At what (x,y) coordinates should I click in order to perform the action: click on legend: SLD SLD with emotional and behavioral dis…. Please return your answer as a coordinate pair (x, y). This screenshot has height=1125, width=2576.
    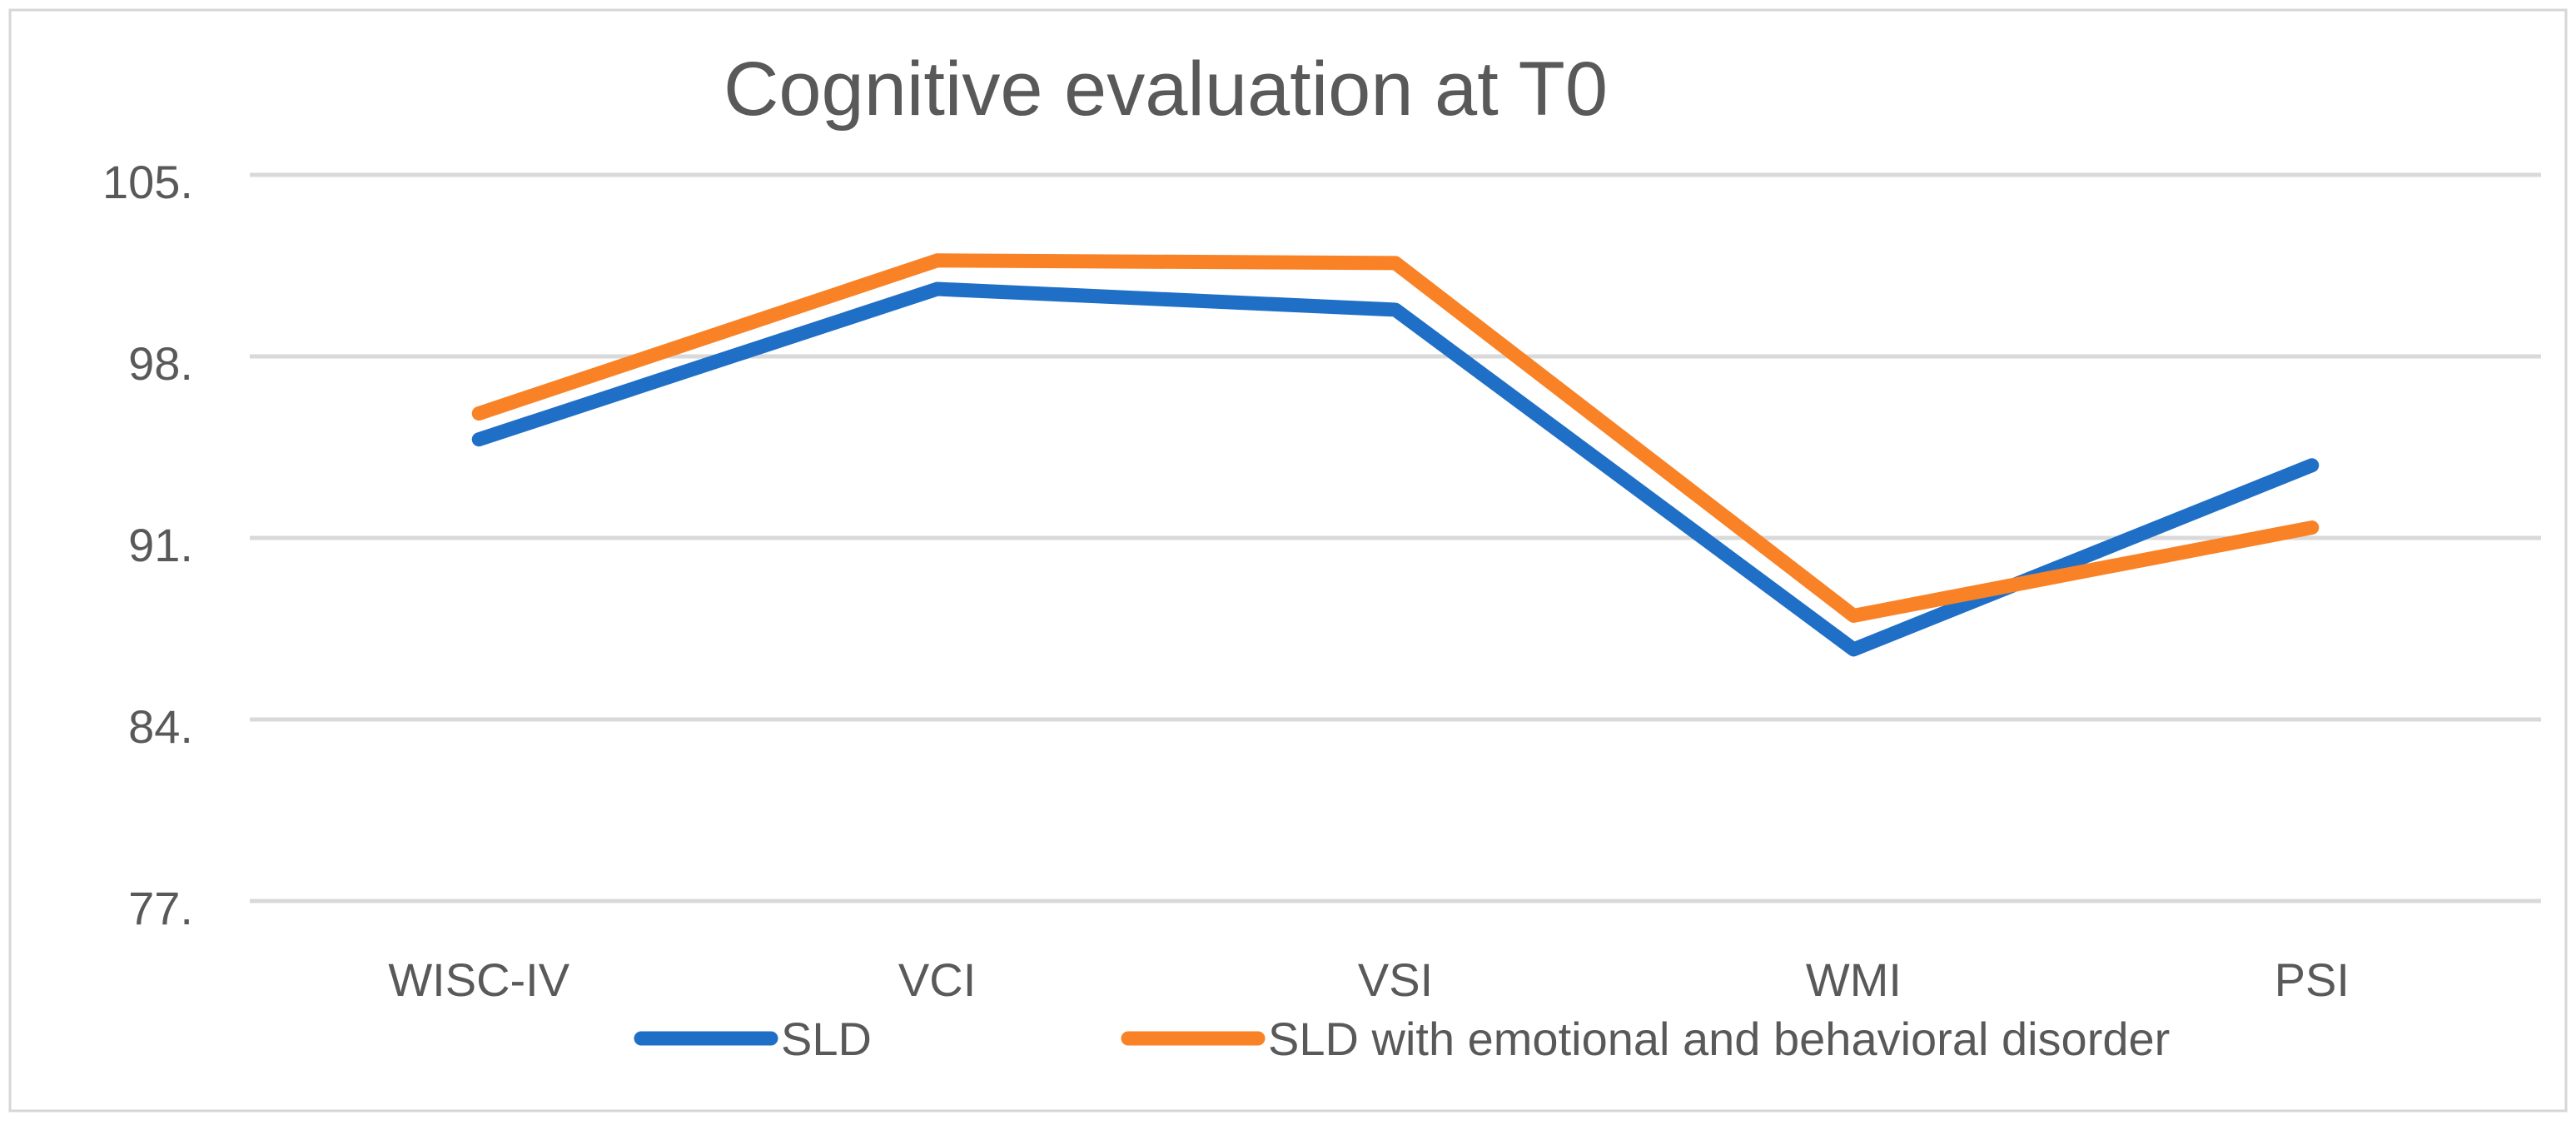
    Looking at the image, I should click on (1402, 1039).